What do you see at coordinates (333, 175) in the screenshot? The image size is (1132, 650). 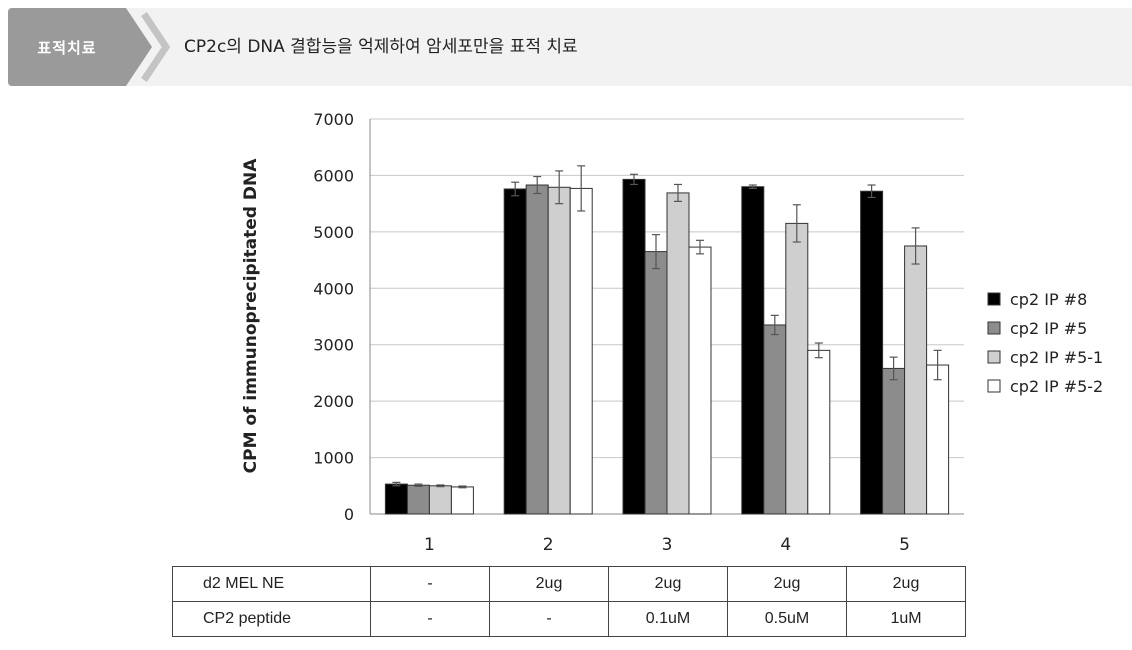 I see `y-tick-label: 6000` at bounding box center [333, 175].